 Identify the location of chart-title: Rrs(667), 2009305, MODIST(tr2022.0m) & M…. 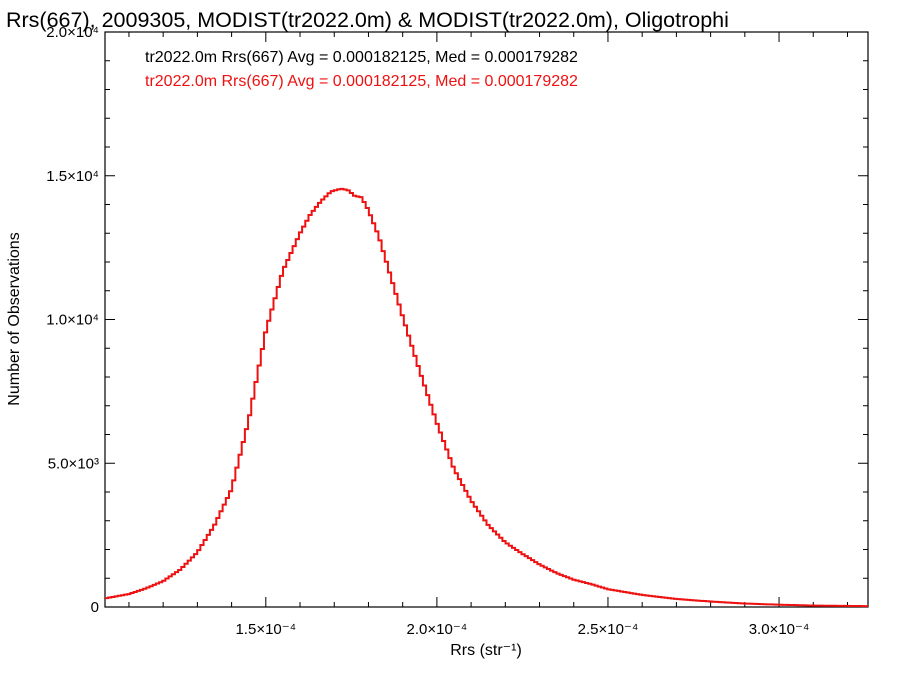
(367, 20).